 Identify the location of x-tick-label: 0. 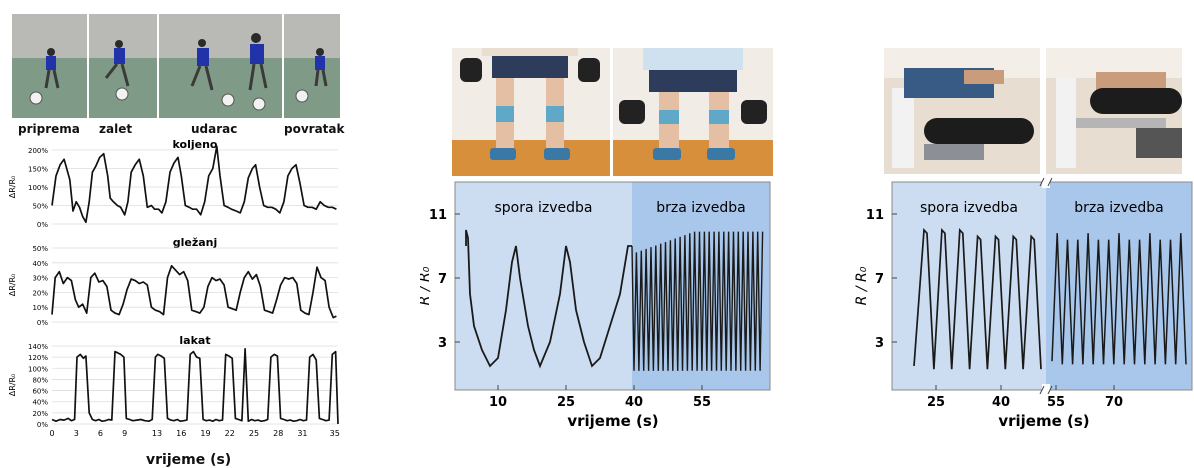
(51, 433).